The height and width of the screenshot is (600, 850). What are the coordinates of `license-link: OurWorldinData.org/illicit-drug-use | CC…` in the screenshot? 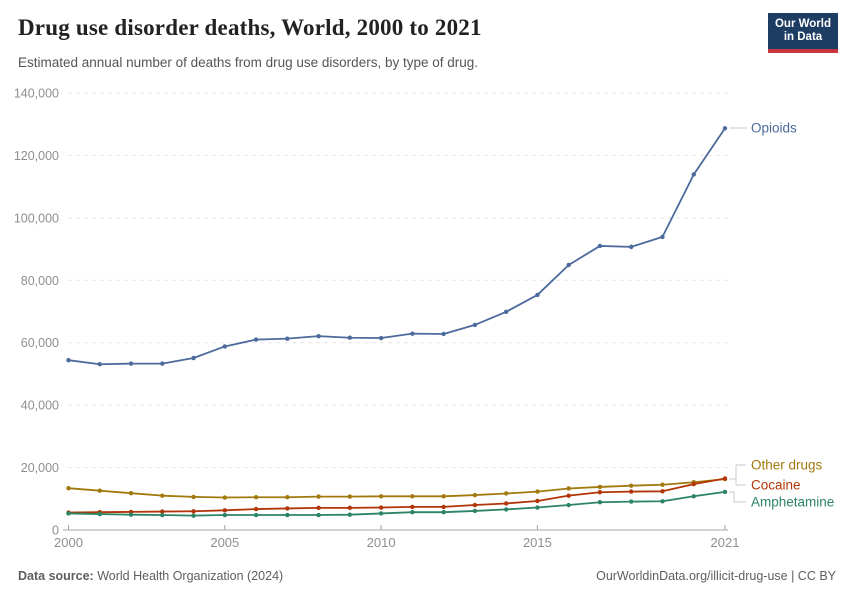 It's located at (716, 576).